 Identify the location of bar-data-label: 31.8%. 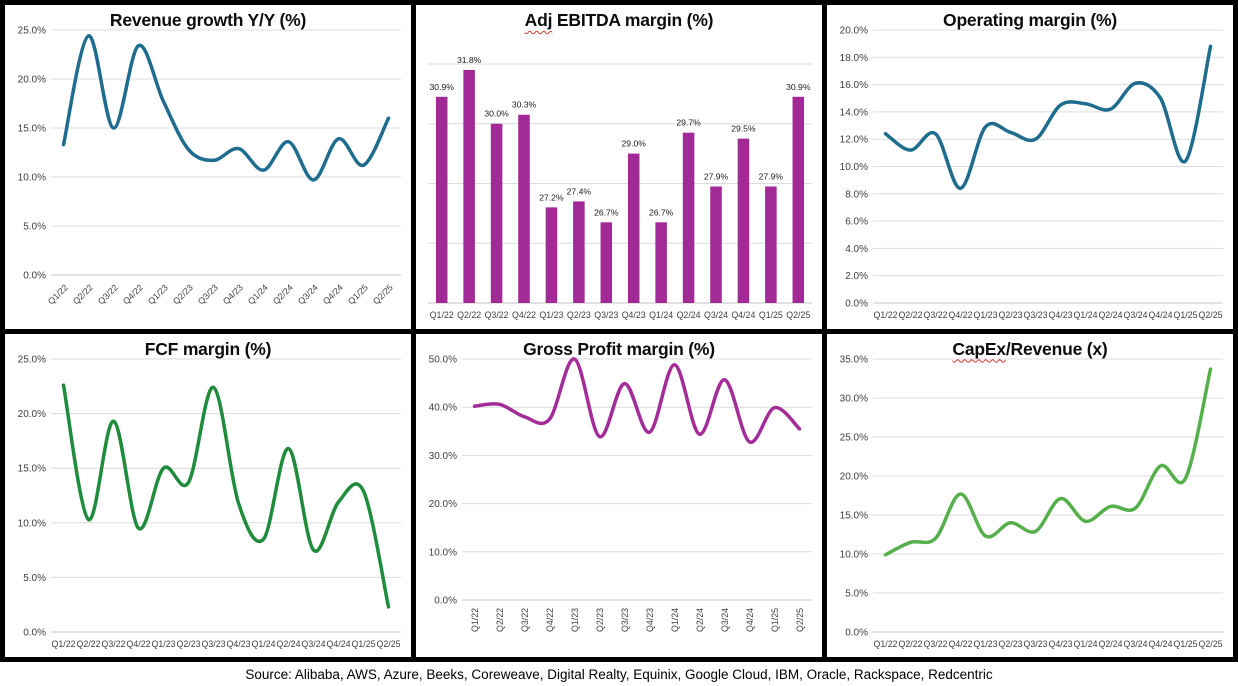
(469, 60).